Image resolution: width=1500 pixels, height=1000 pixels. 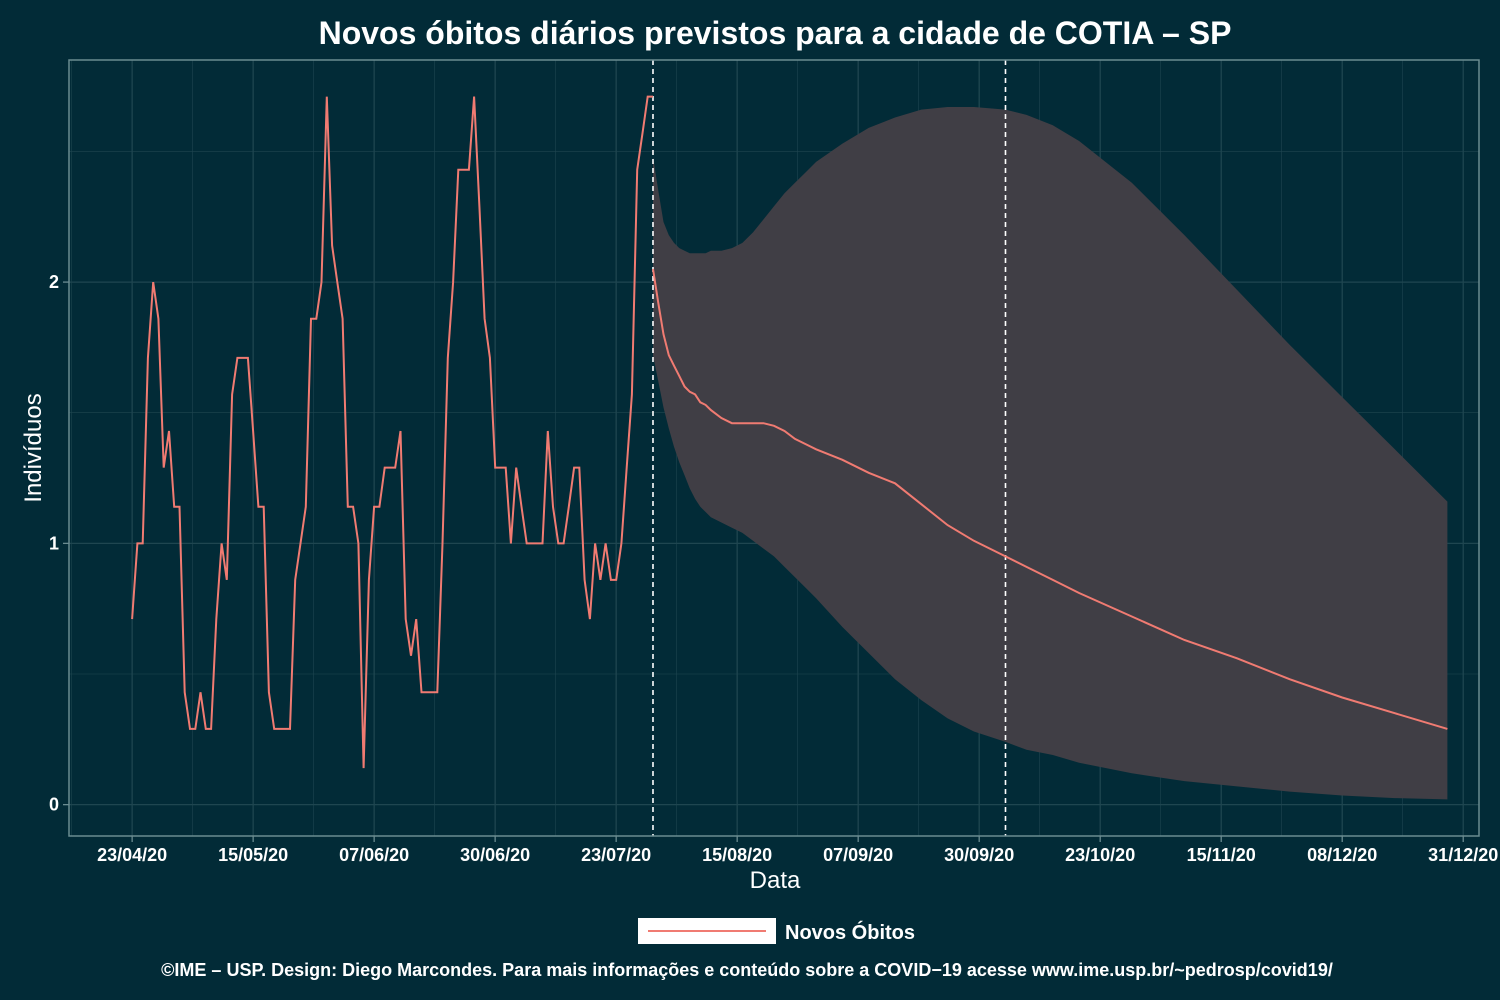 I want to click on x-tick-label: 23/10/20, so click(x=1100, y=855).